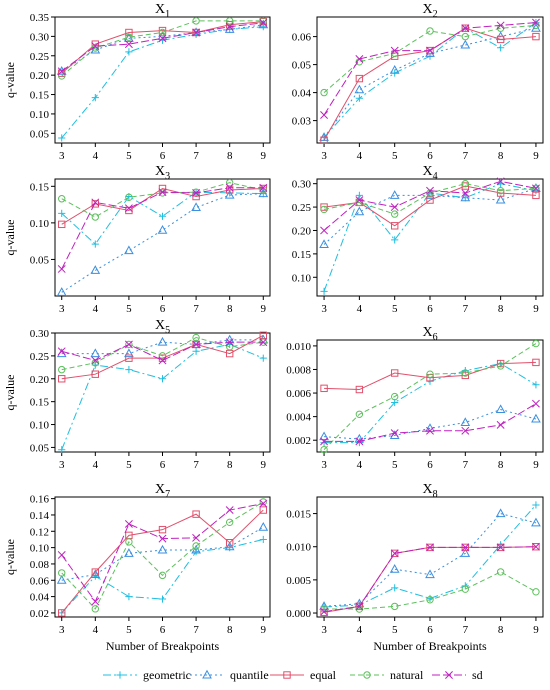 Image resolution: width=550 pixels, height=690 pixels. Describe the element at coordinates (229, 675) in the screenshot. I see `legend-item-quantile: quantile` at that location.